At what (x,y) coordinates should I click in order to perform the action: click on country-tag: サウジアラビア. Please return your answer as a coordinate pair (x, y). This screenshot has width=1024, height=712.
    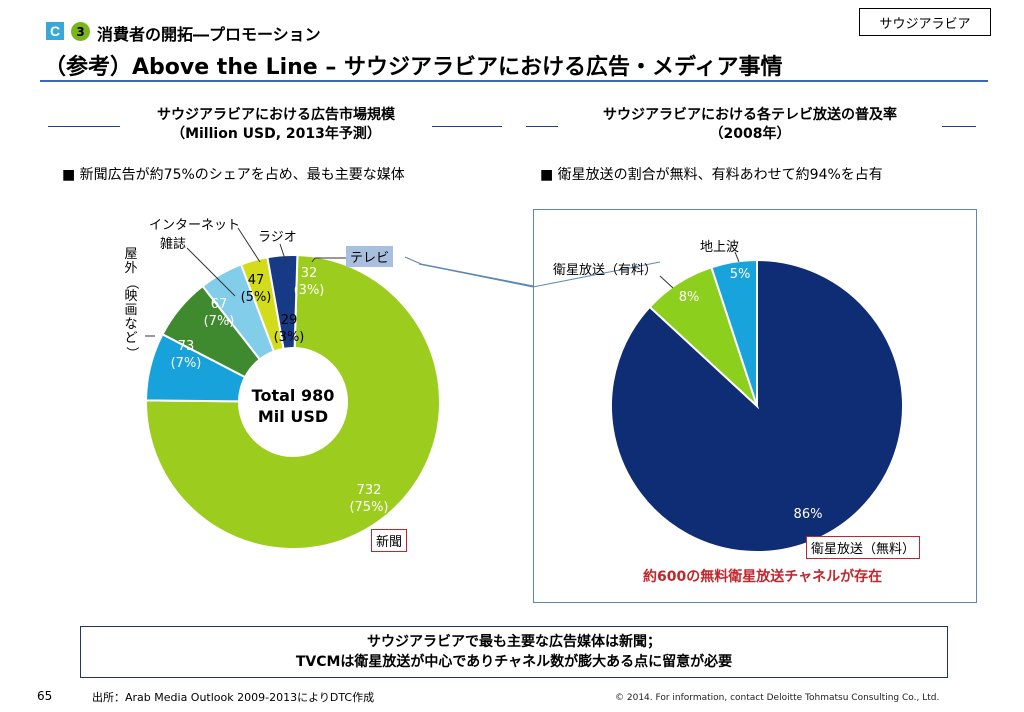
    Looking at the image, I should click on (925, 22).